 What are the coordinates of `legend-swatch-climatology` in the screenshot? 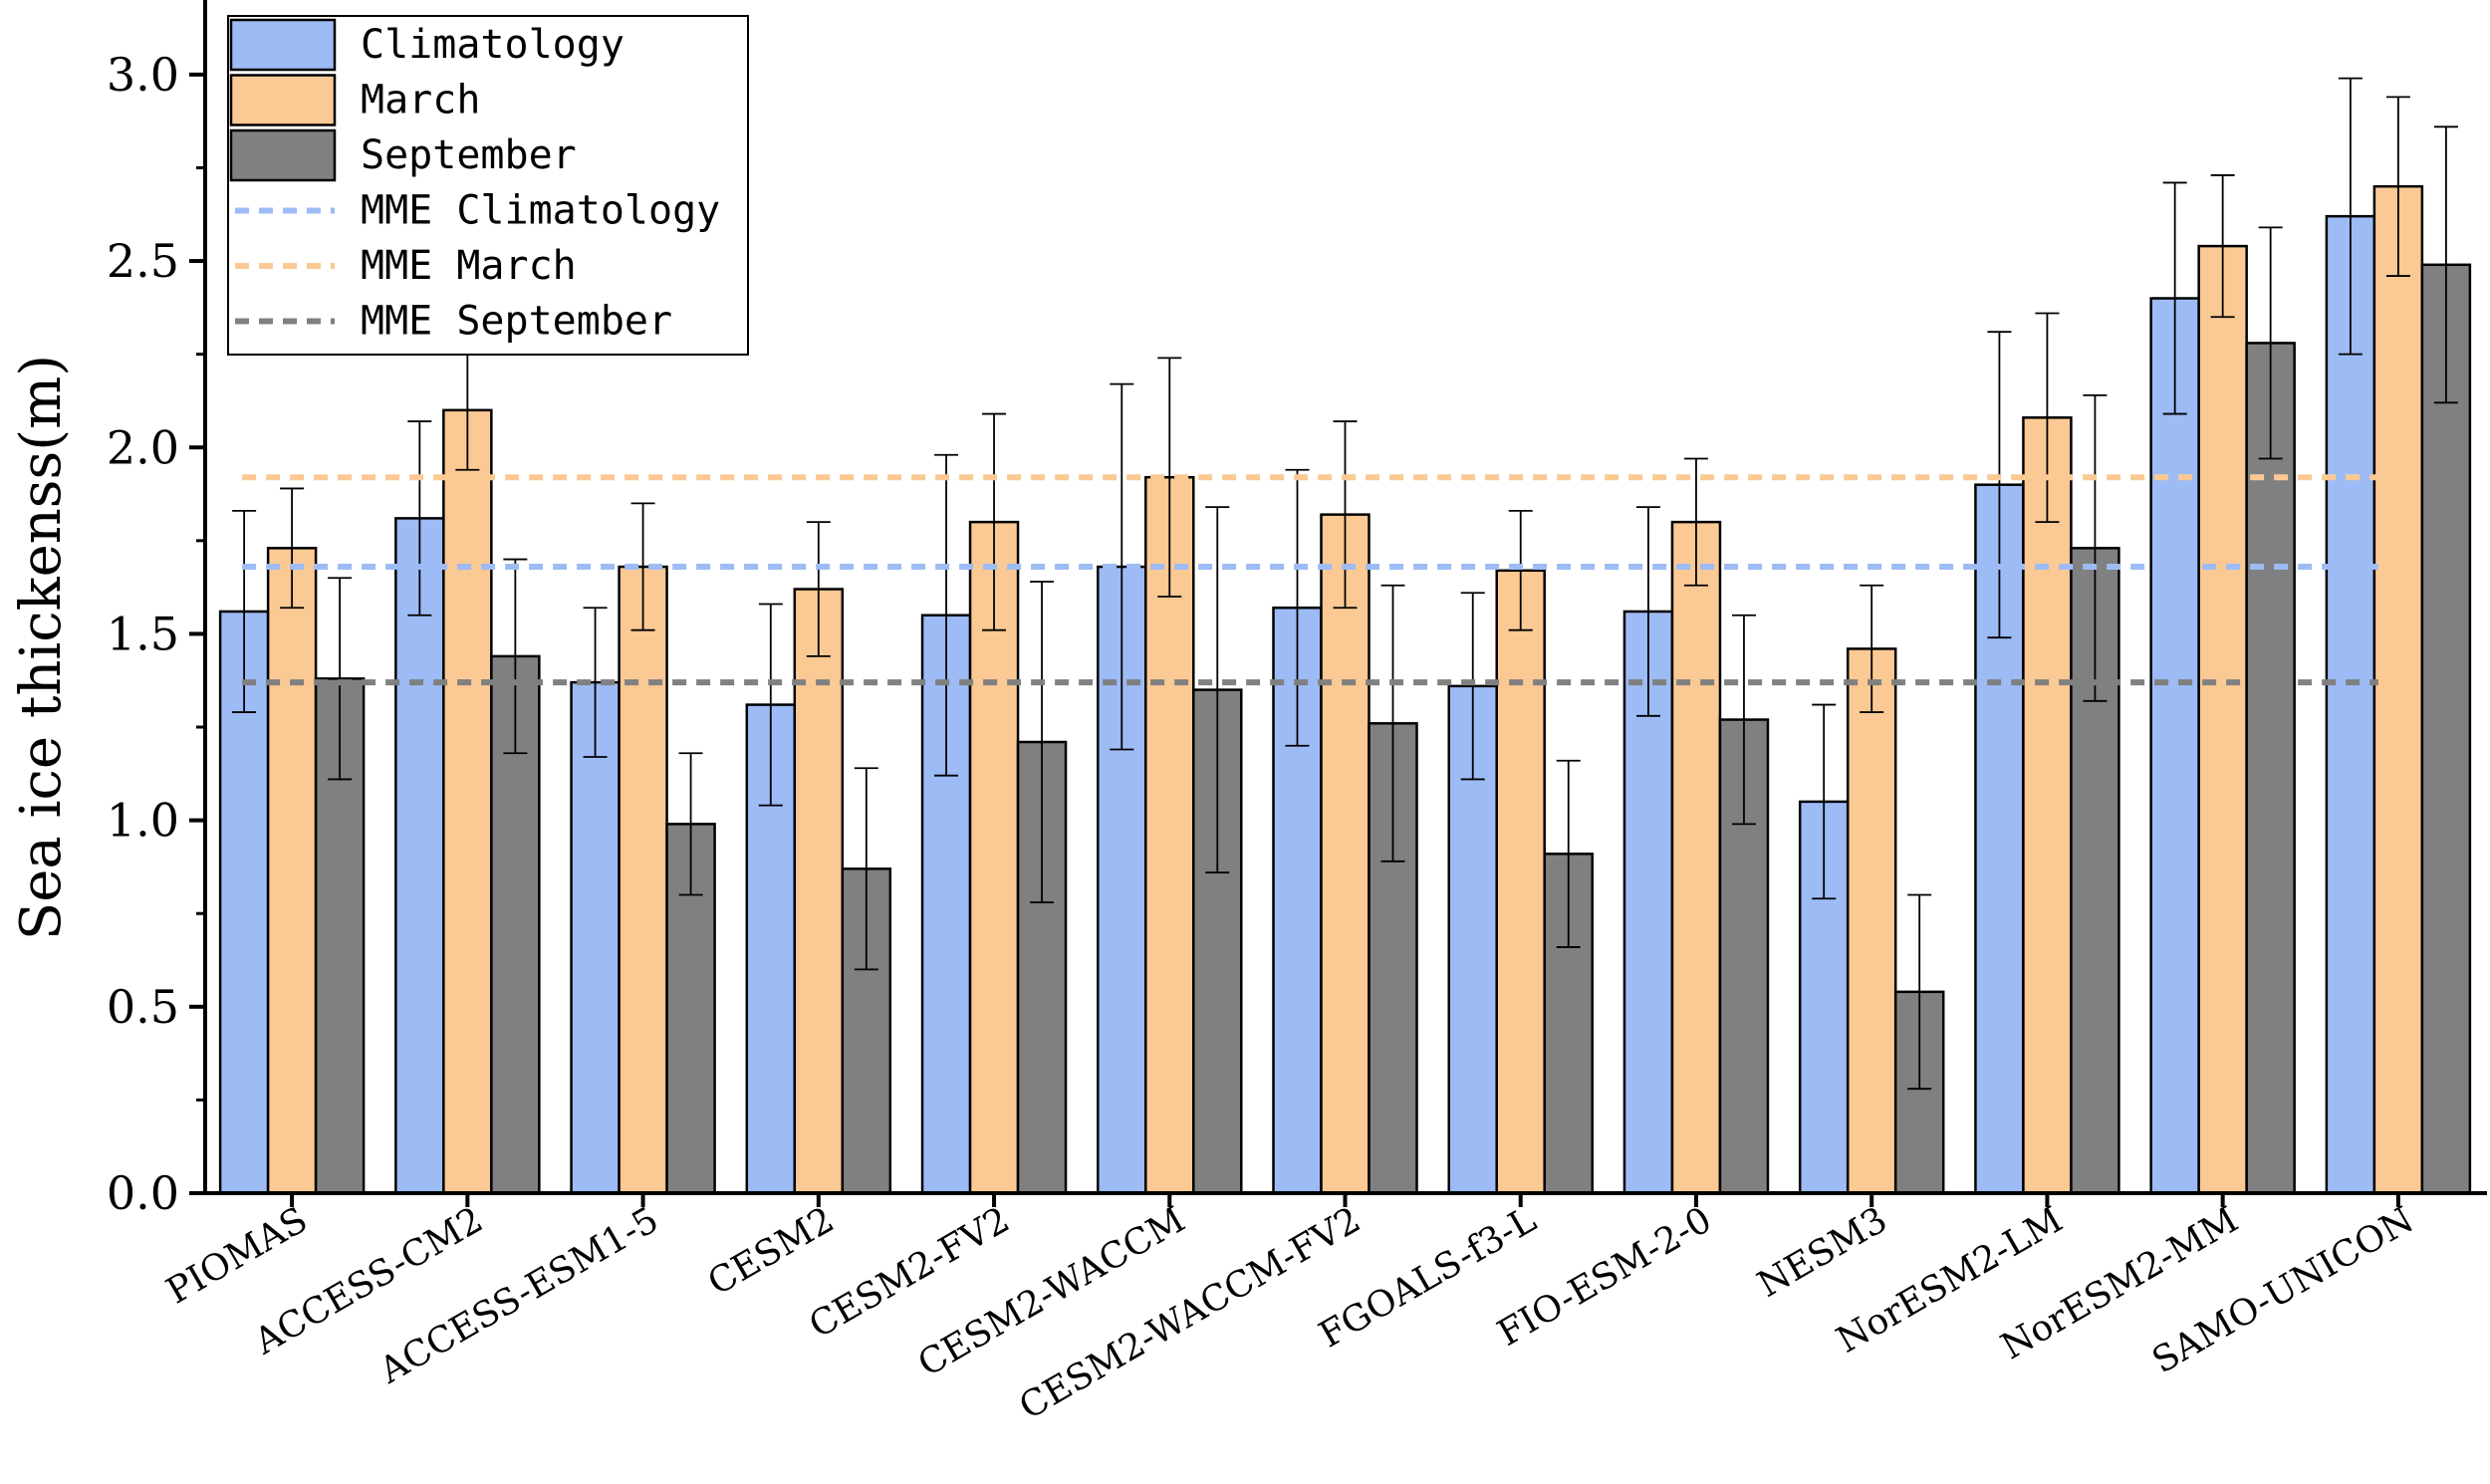 It's located at (283, 45).